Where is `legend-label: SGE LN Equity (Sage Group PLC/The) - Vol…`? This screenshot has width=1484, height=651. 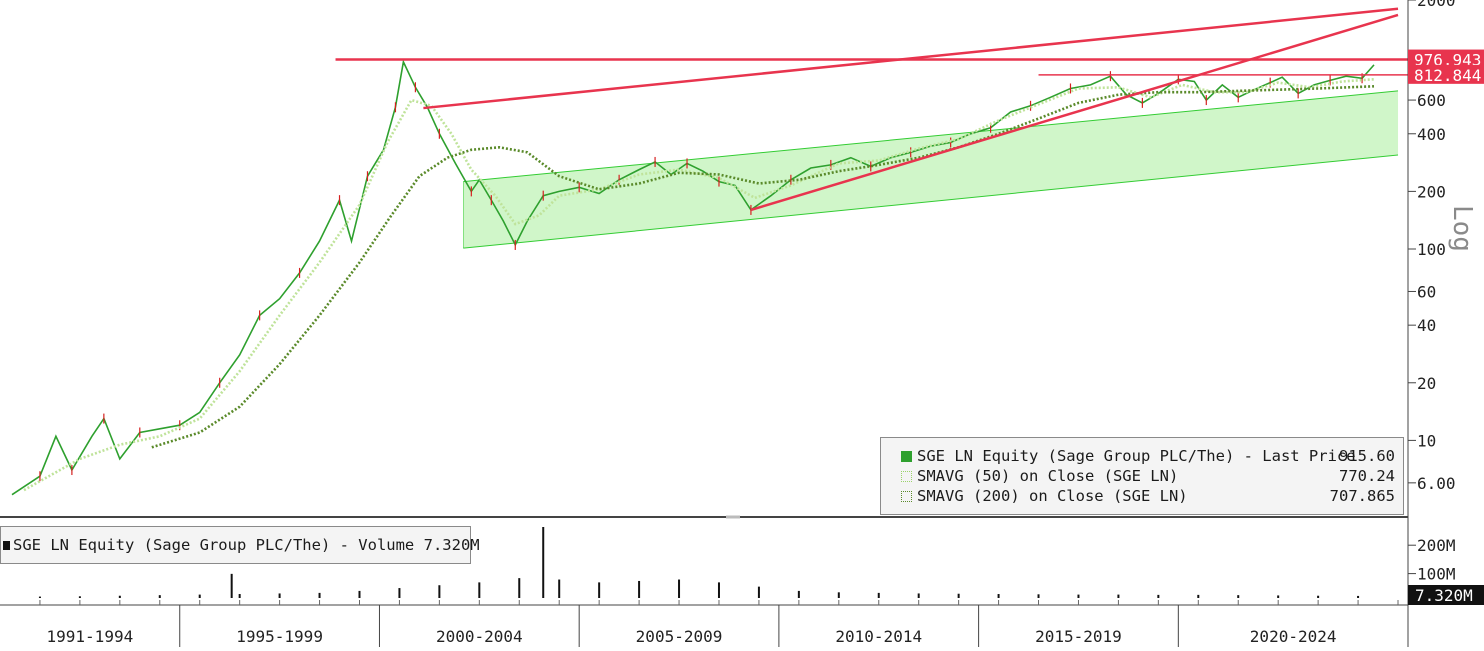 legend-label: SGE LN Equity (Sage Group PLC/The) - Vol… is located at coordinates (214, 545).